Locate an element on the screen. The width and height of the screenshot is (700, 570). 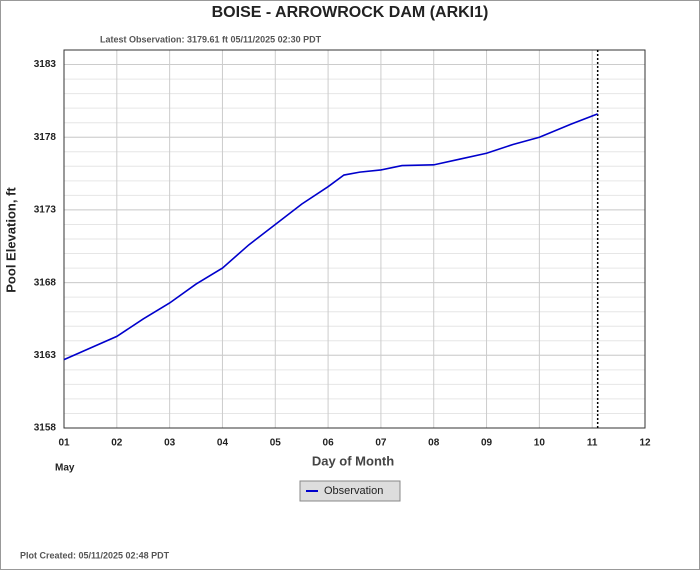
x-tick-label: 11 is located at coordinates (592, 443).